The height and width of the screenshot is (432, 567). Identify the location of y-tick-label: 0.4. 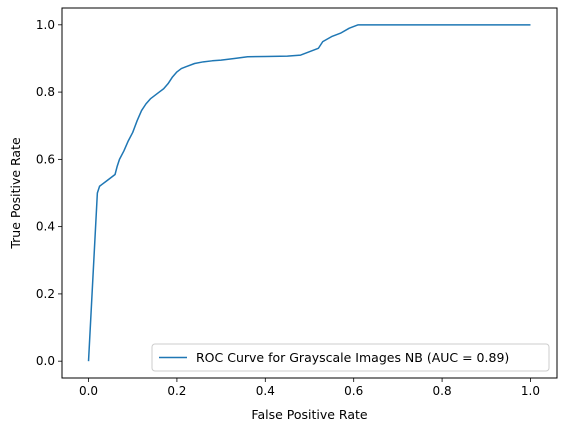
(45, 227).